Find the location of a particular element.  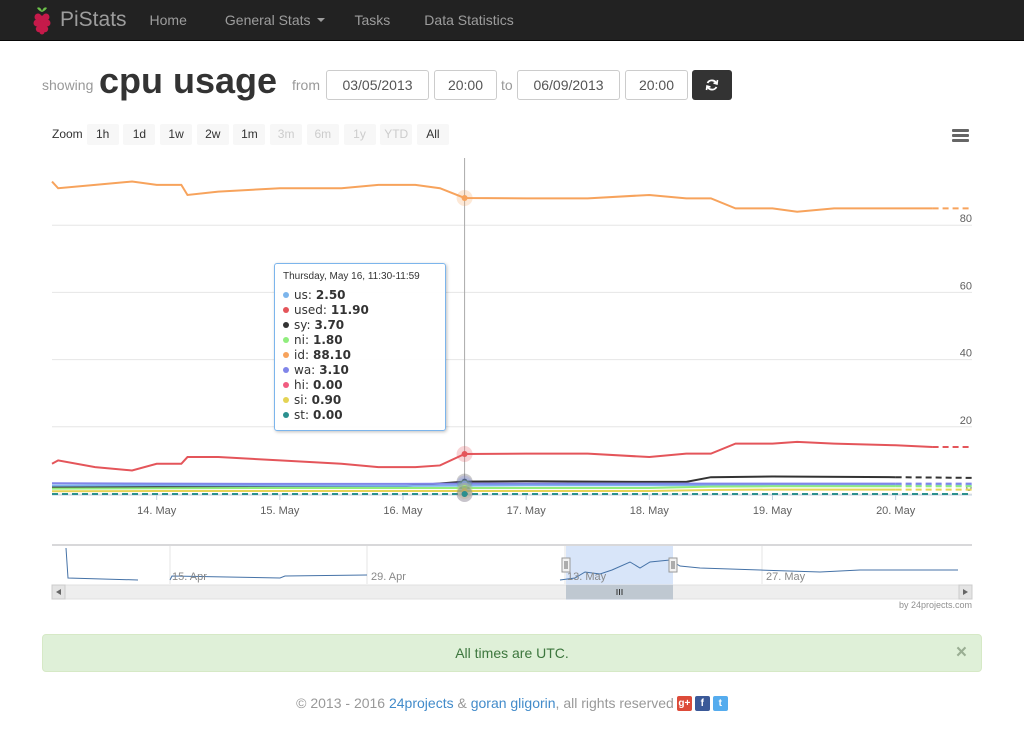

range-selector: Zoom 1h 1d 1w 2w 1m 3m 6m 1y YTD All is located at coordinates (253, 134).